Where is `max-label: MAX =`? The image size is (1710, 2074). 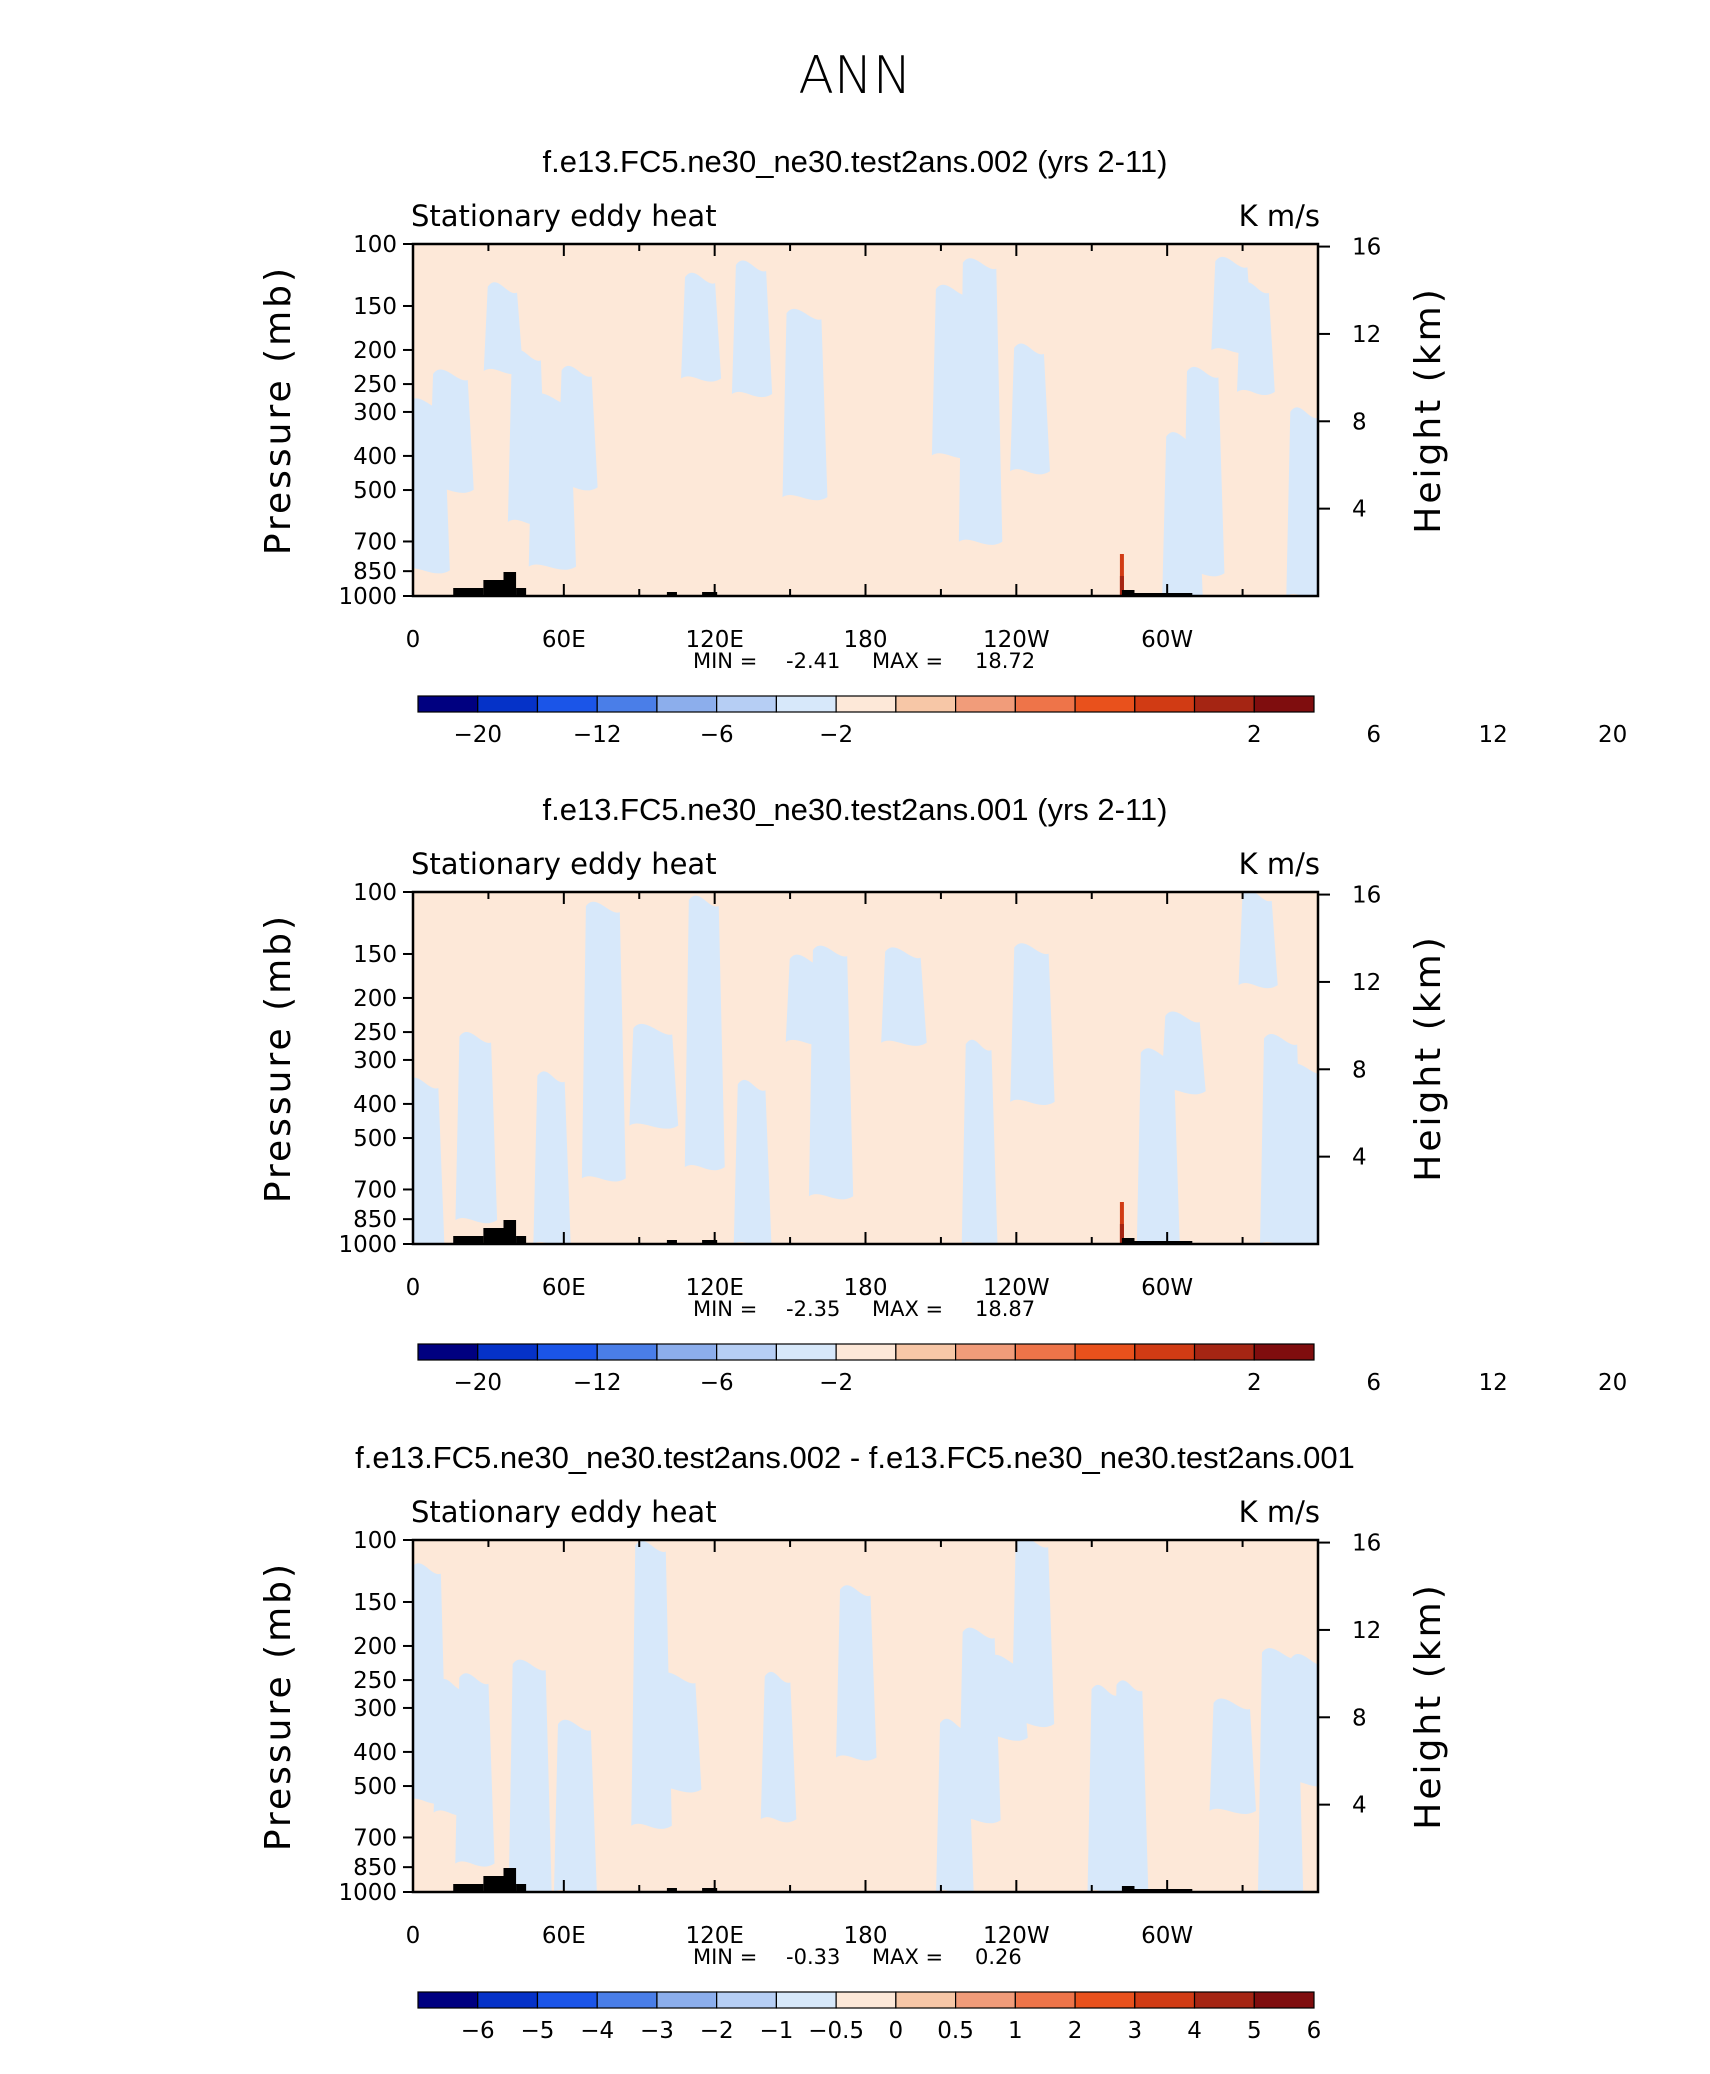
max-label: MAX = is located at coordinates (907, 1957).